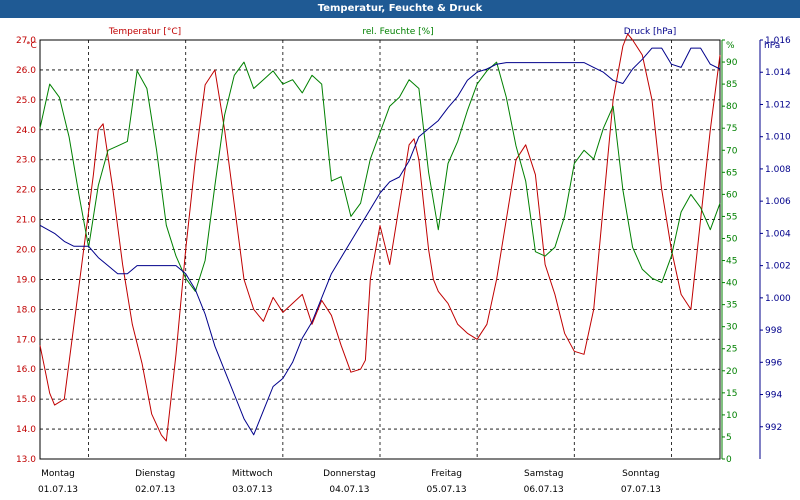 This screenshot has height=500, width=800. Describe the element at coordinates (732, 372) in the screenshot. I see `humidity-tick: 20` at that location.